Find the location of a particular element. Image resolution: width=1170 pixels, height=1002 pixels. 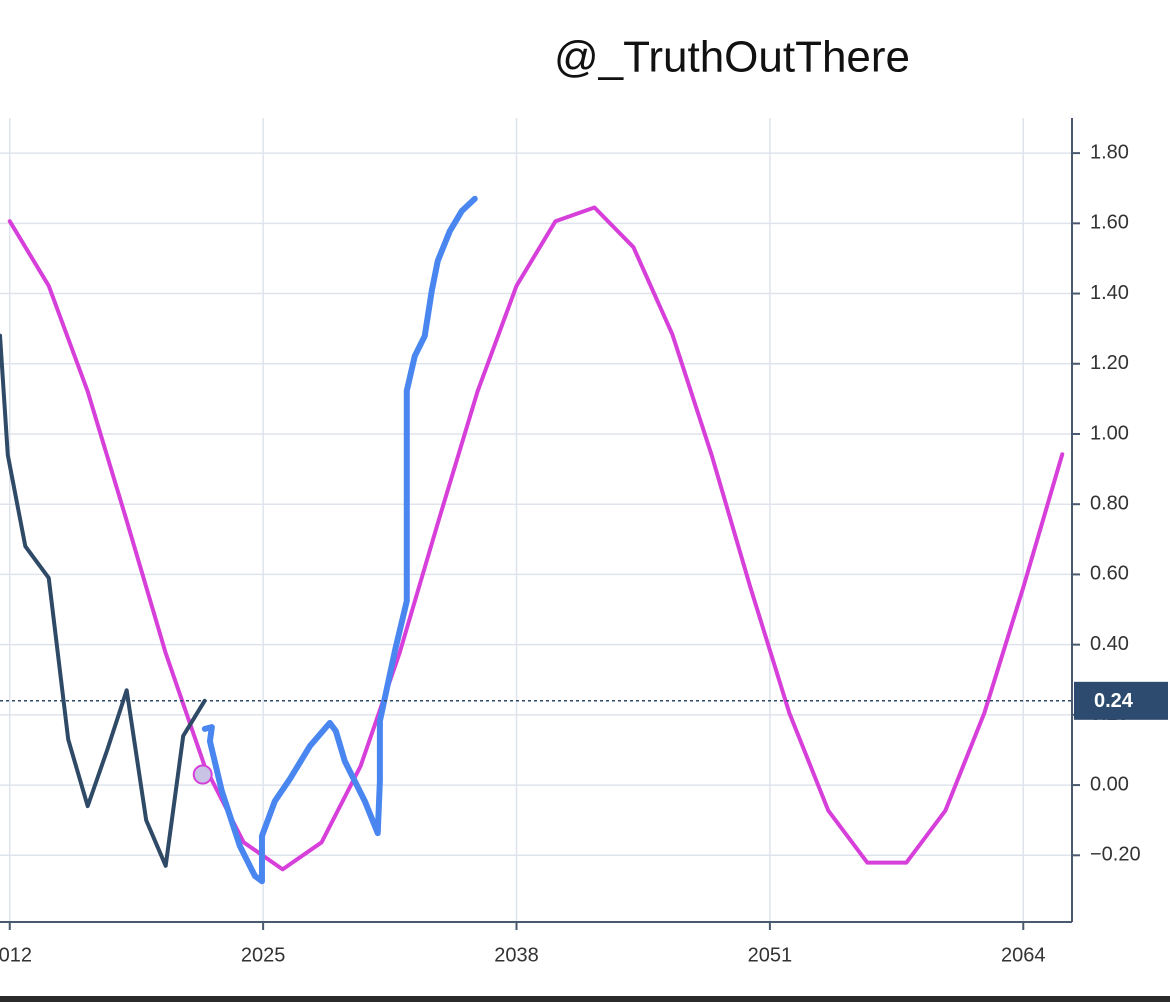

y-tick-label: 0.80 is located at coordinates (1109, 503).